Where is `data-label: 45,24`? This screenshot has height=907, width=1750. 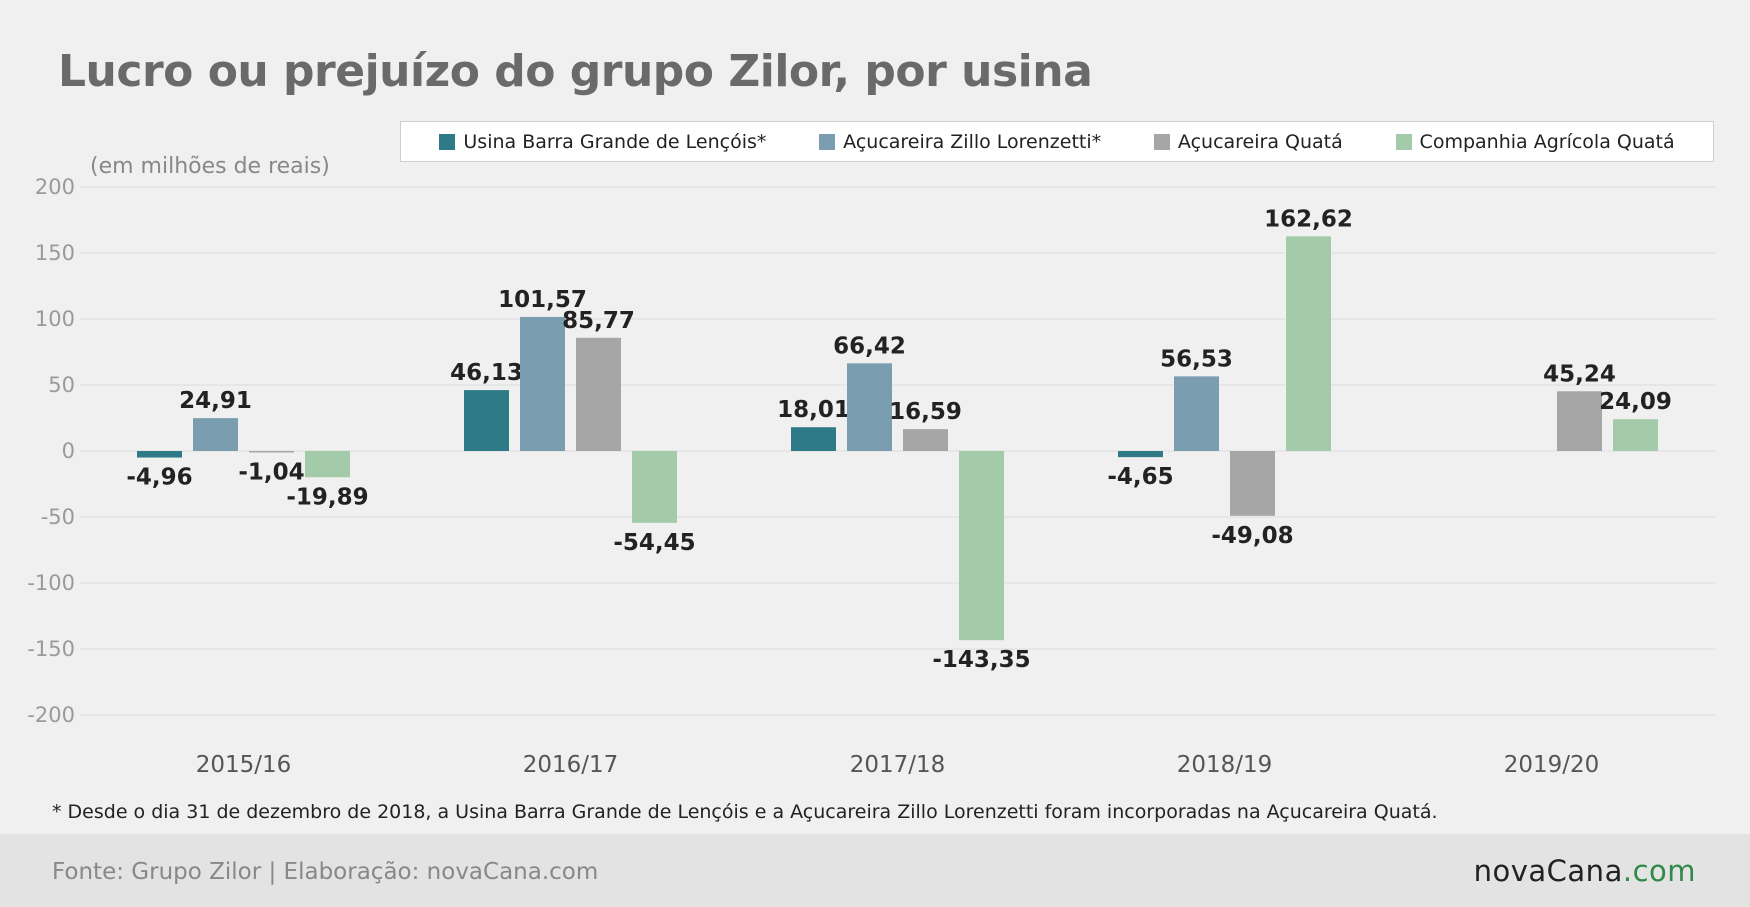 data-label: 45,24 is located at coordinates (1579, 374).